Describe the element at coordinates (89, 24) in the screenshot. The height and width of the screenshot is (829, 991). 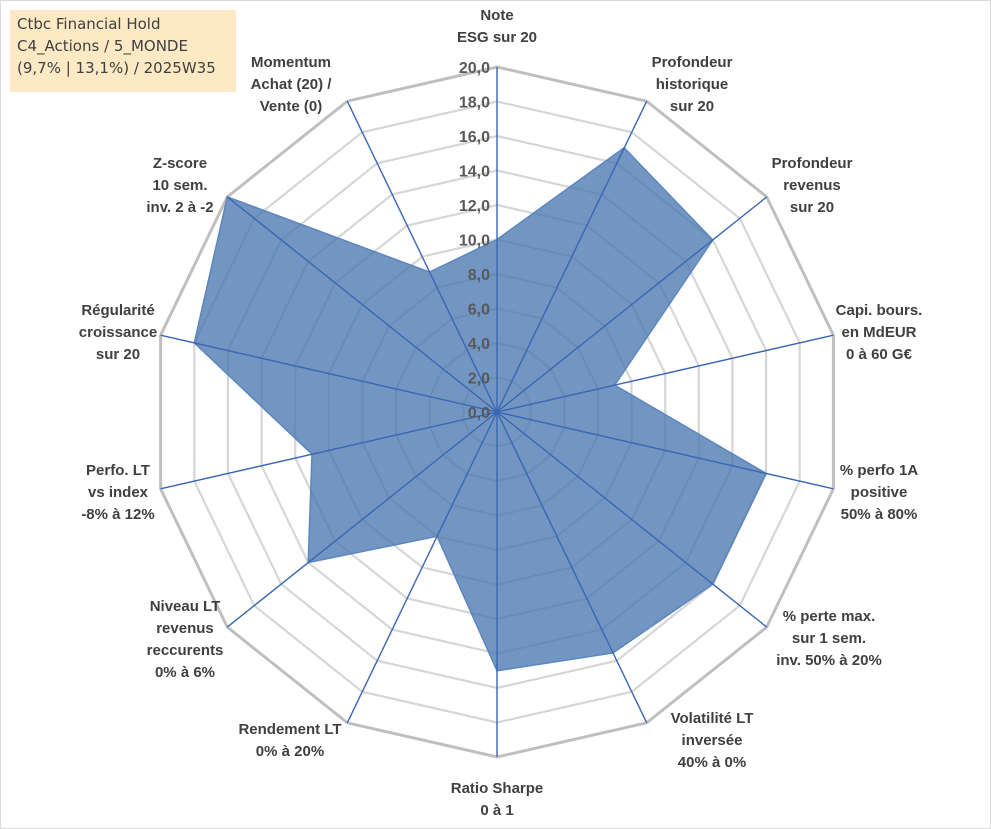
I see `title-line-1: Ctbc Financial Hold` at that location.